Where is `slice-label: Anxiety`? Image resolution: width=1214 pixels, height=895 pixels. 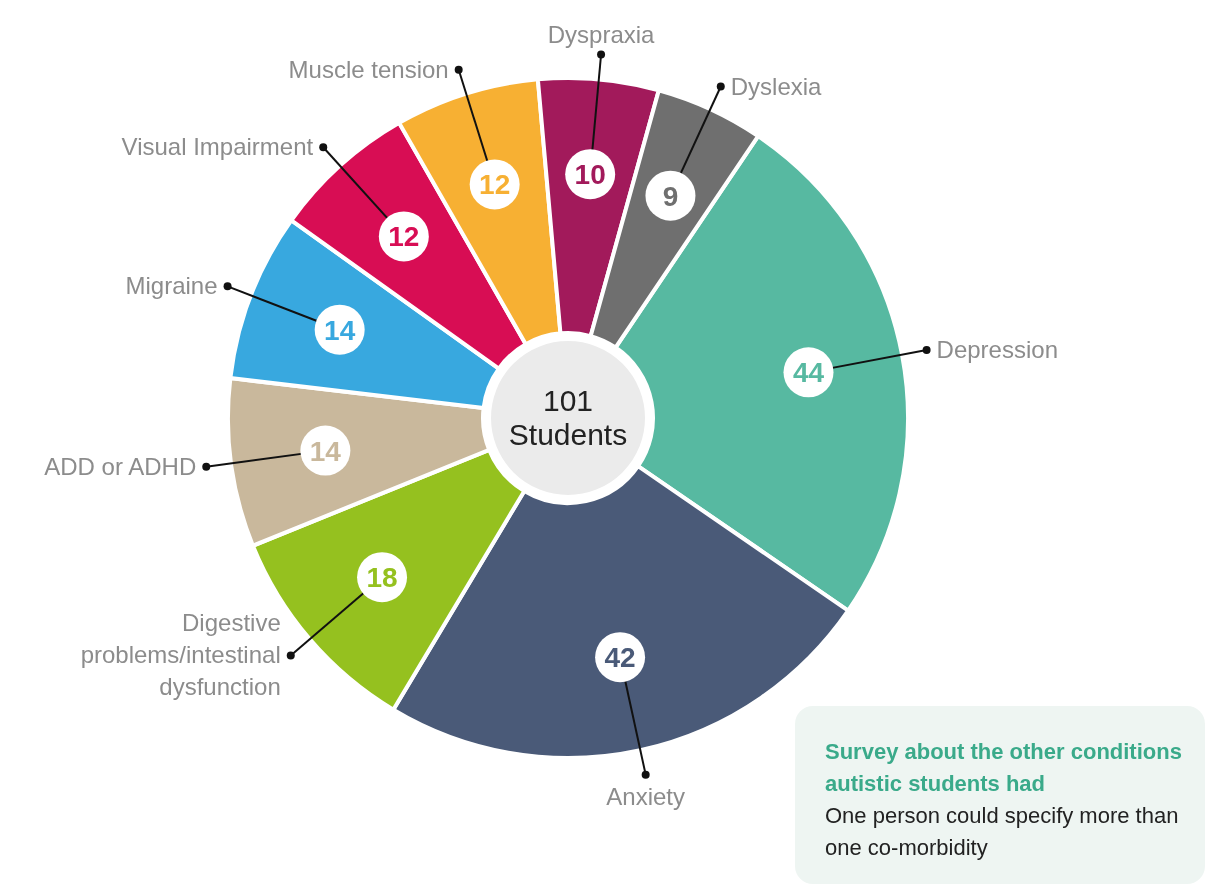 slice-label: Anxiety is located at coordinates (646, 796).